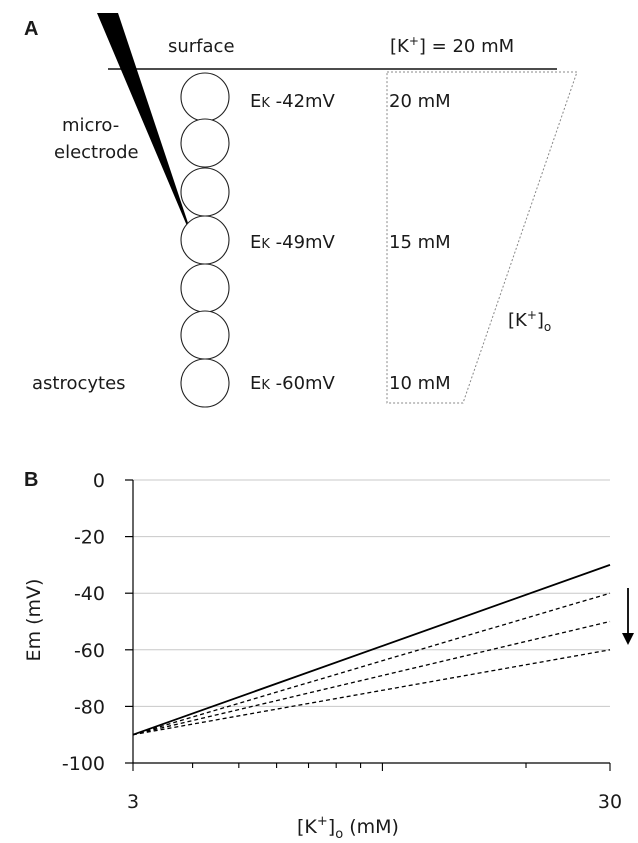 This screenshot has width=638, height=843. What do you see at coordinates (482, 237) in the screenshot?
I see `potassium-gradient-wedge` at bounding box center [482, 237].